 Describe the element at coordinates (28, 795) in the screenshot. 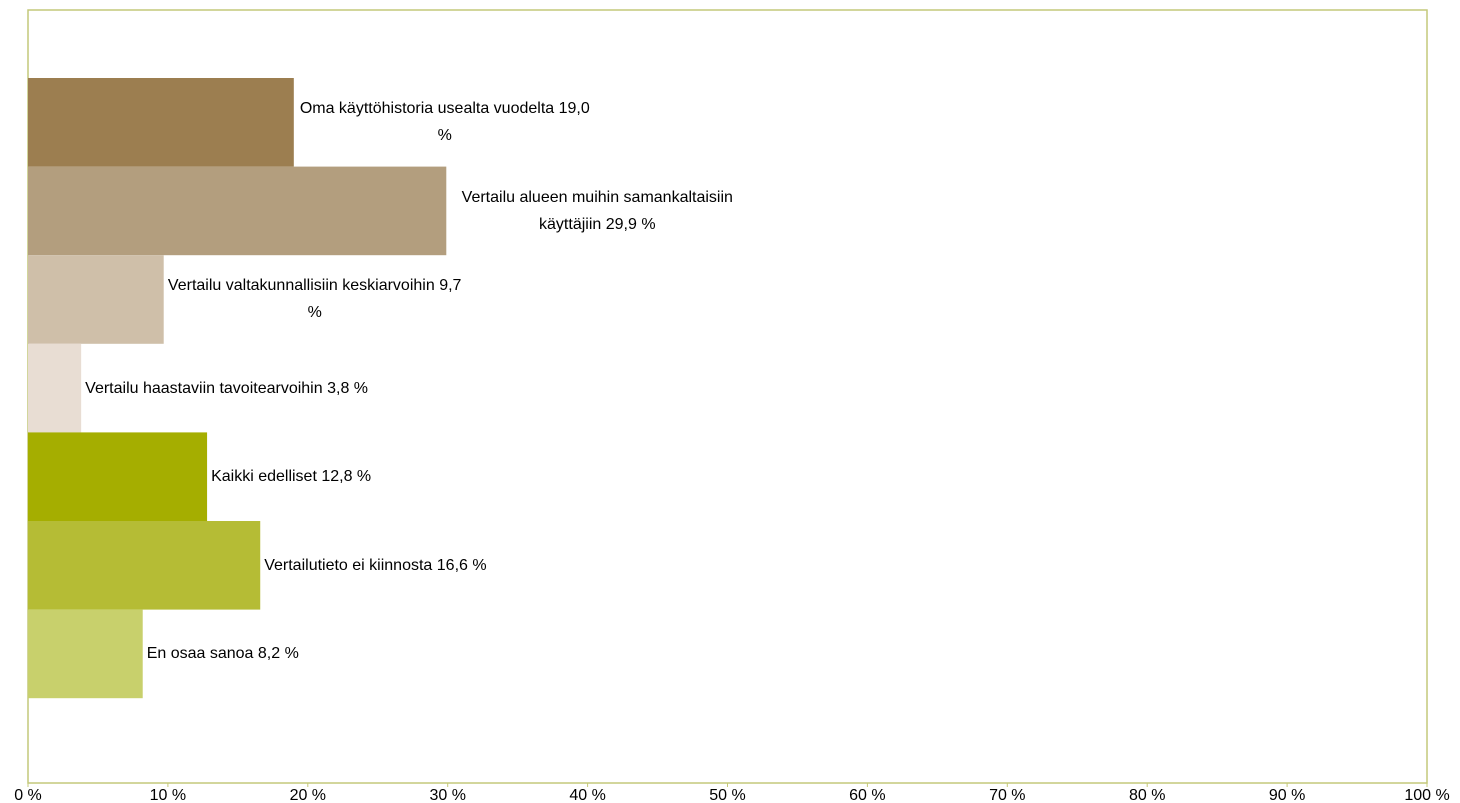

I see `x-tick-label: 0 %` at that location.